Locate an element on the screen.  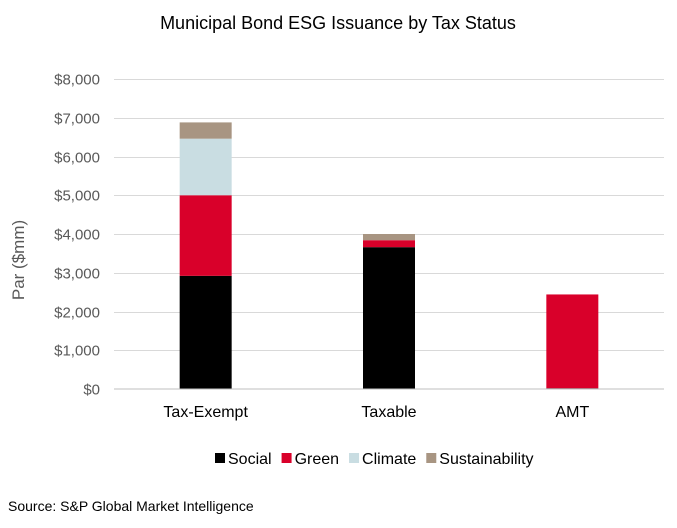
bar-sustainability-tax-exempt is located at coordinates (205, 130).